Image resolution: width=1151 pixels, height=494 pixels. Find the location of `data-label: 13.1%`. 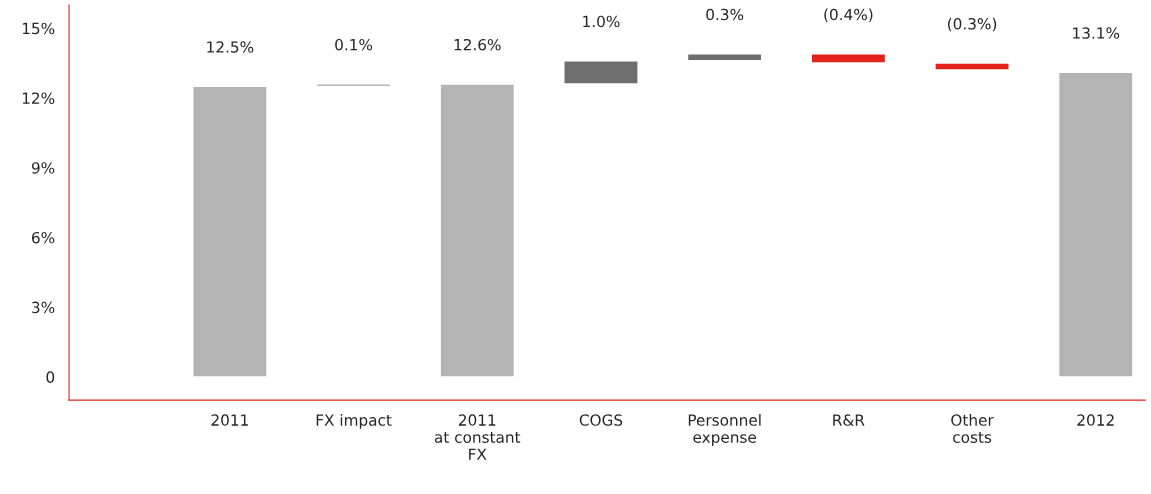

data-label: 13.1% is located at coordinates (1096, 33).